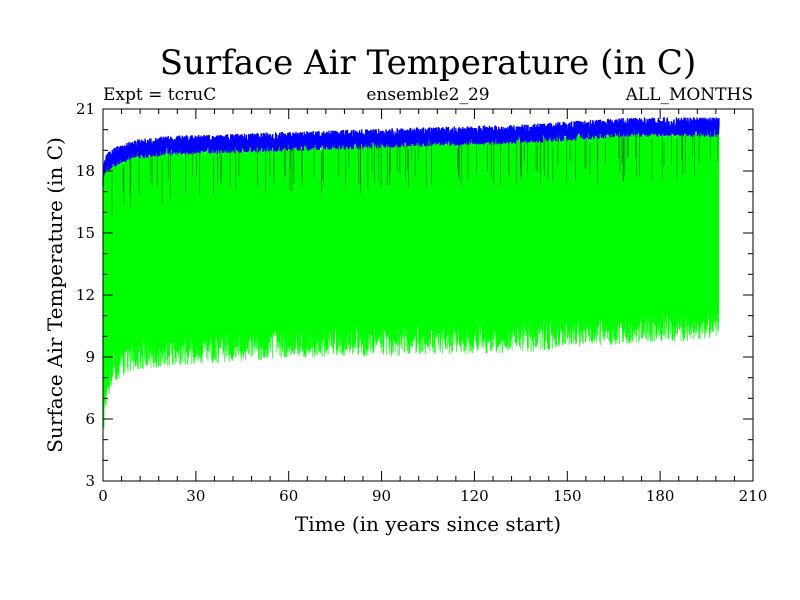  Describe the element at coordinates (428, 63) in the screenshot. I see `chart-title: Surface Air Temperature (in C)` at that location.